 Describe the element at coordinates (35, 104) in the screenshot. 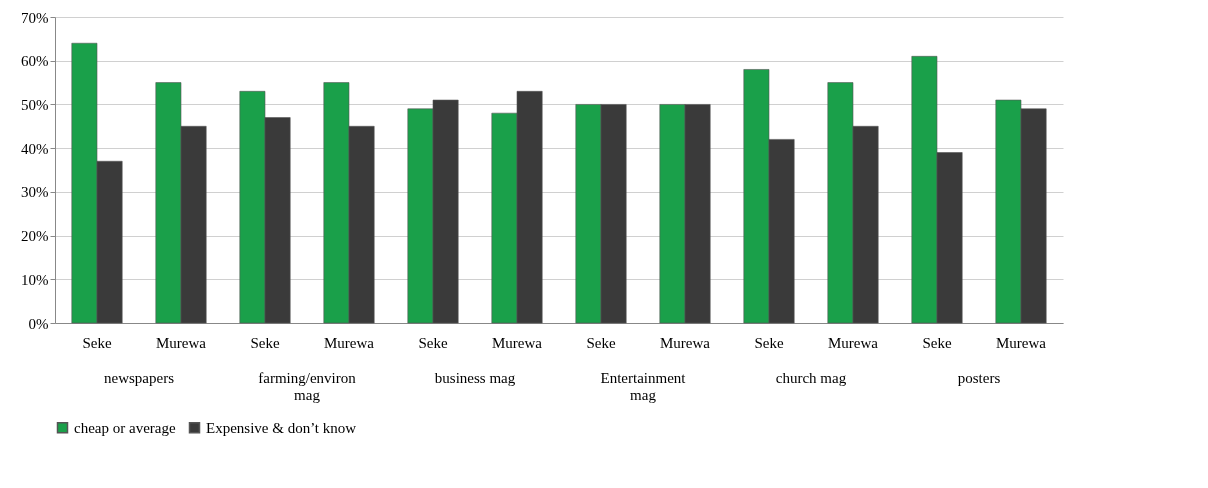

I see `y-tick-label: 50%` at that location.